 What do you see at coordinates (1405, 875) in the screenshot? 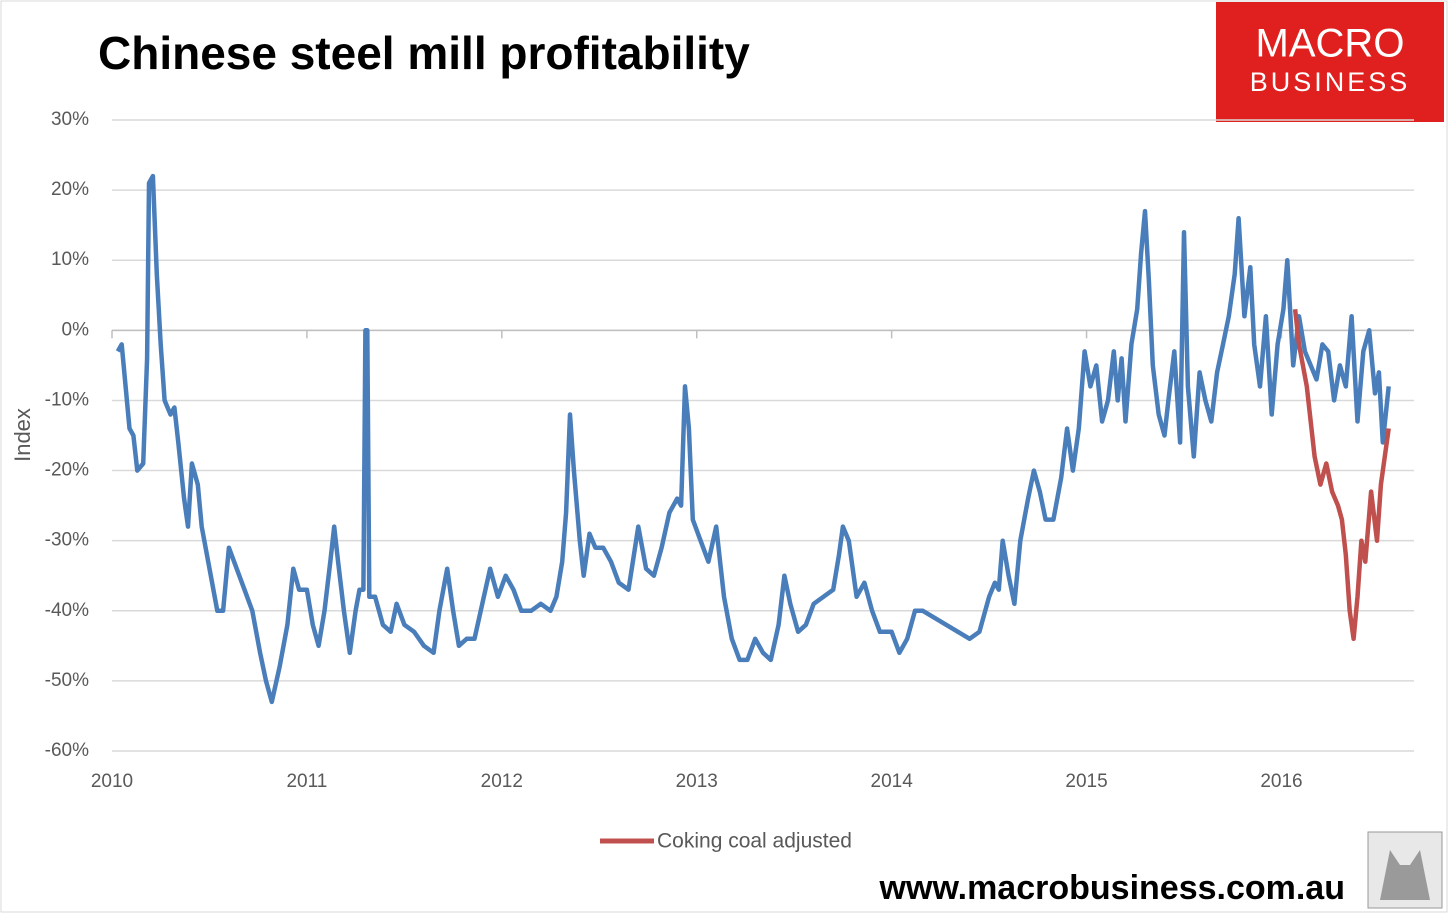
I see `wolf-icon` at bounding box center [1405, 875].